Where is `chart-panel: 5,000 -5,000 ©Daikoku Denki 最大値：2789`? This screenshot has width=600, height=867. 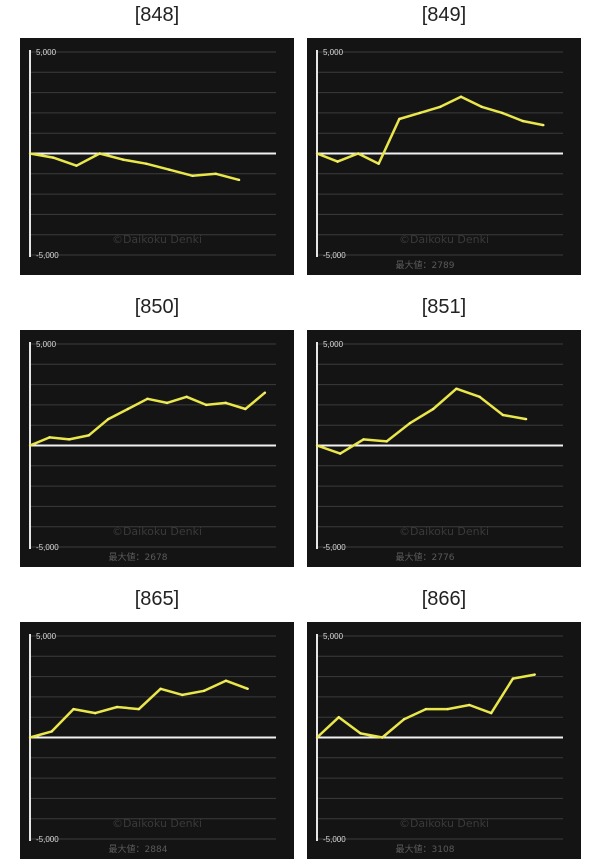 chart-panel: 5,000 -5,000 ©Daikoku Denki 最大値：2789 is located at coordinates (444, 156).